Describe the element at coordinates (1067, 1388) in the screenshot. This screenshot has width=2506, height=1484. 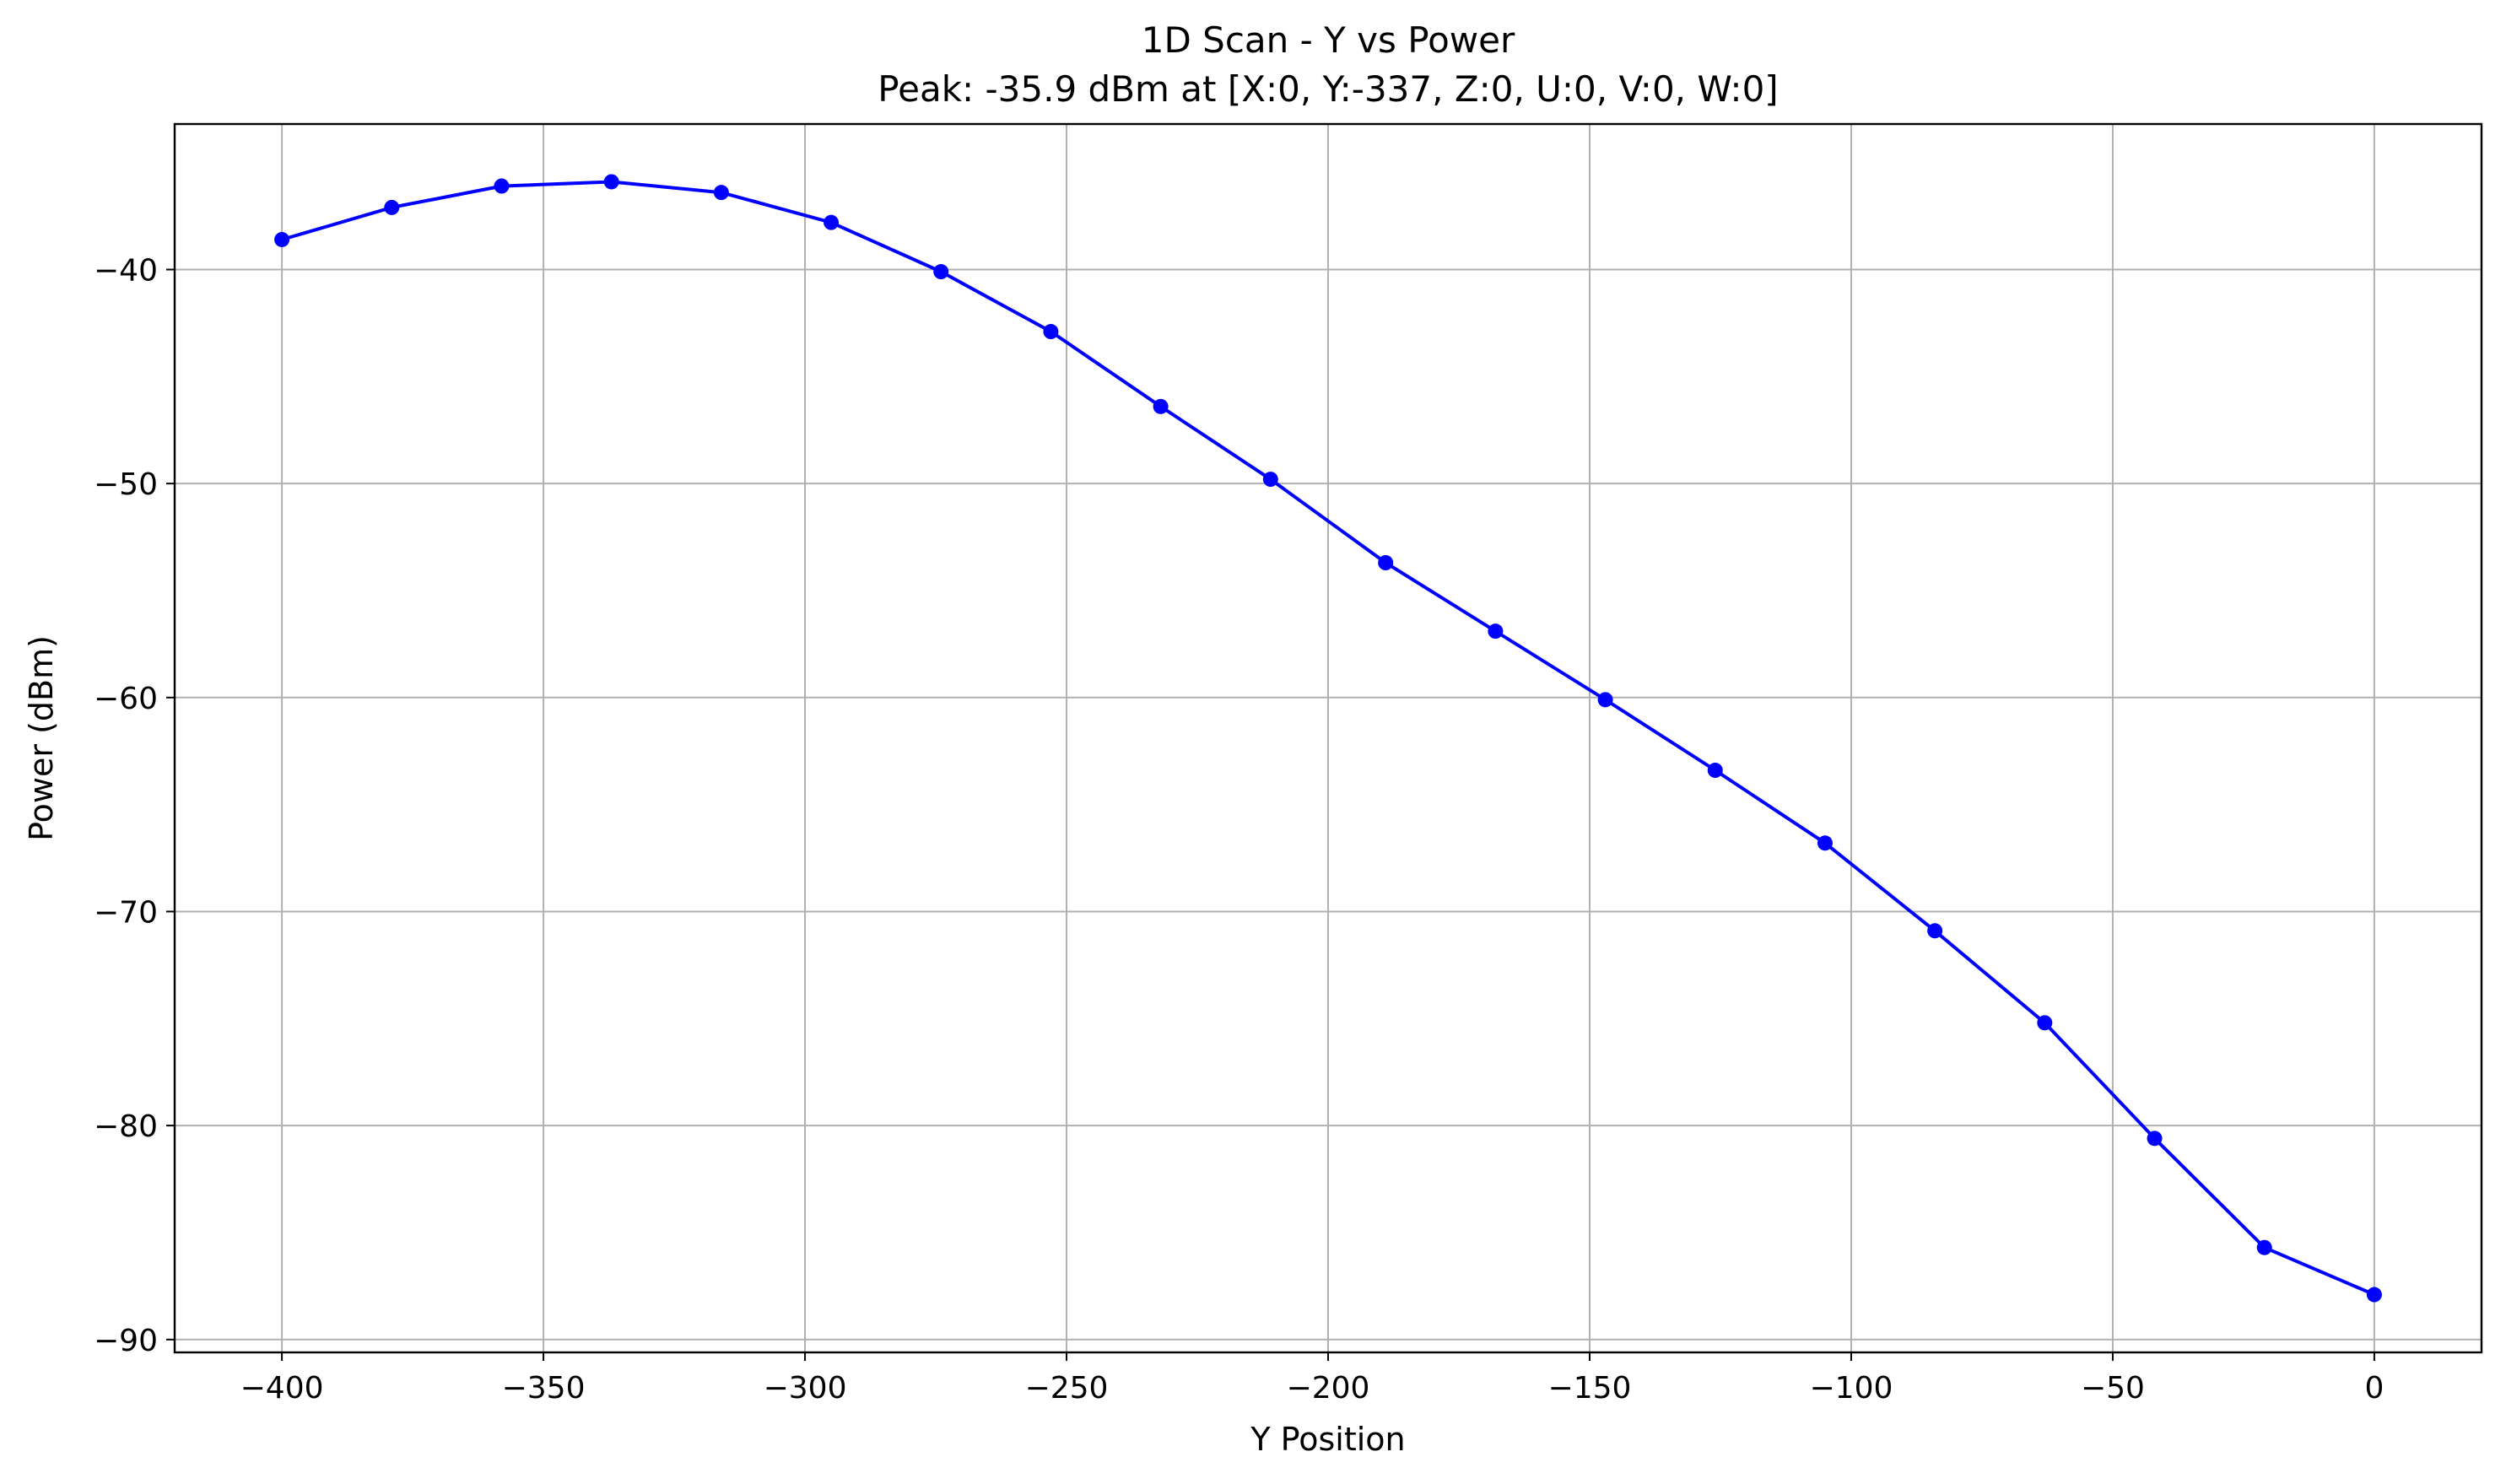
I see `x-tick-label: −250` at that location.